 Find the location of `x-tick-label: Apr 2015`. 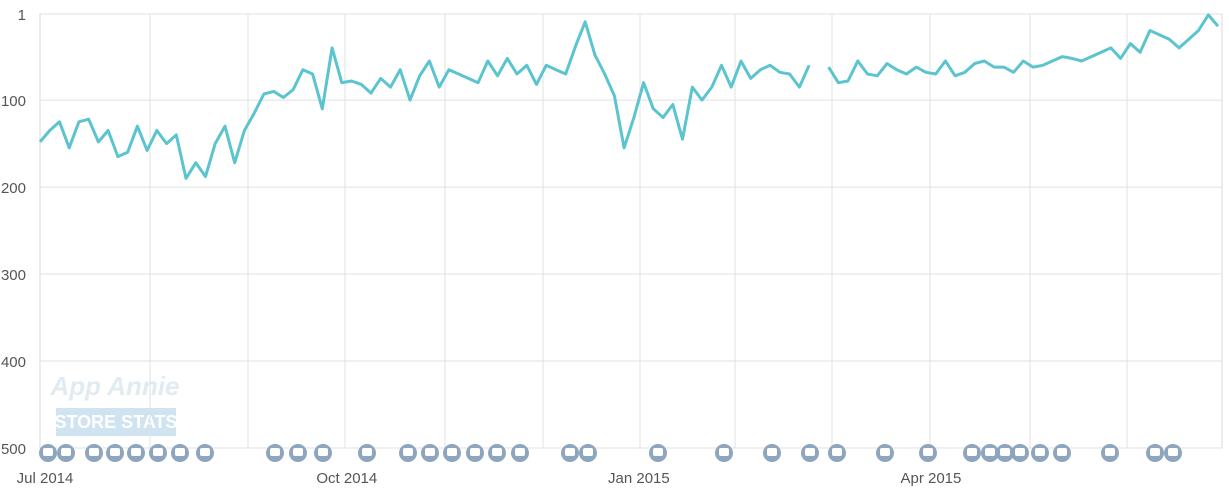

x-tick-label: Apr 2015 is located at coordinates (930, 478).